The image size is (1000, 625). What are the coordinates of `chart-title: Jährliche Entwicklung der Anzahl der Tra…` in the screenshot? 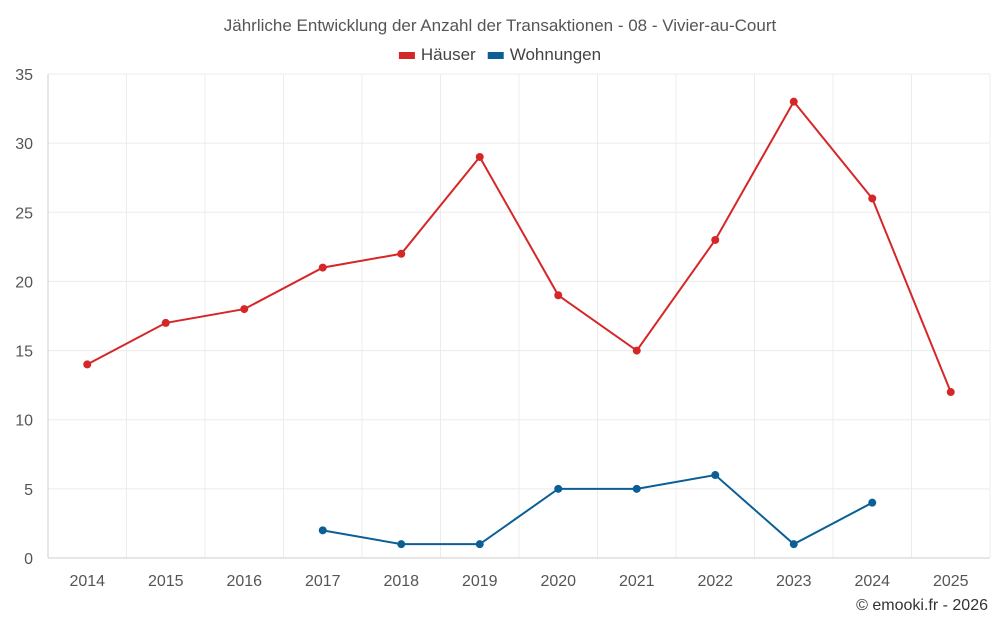 It's located at (500, 25).